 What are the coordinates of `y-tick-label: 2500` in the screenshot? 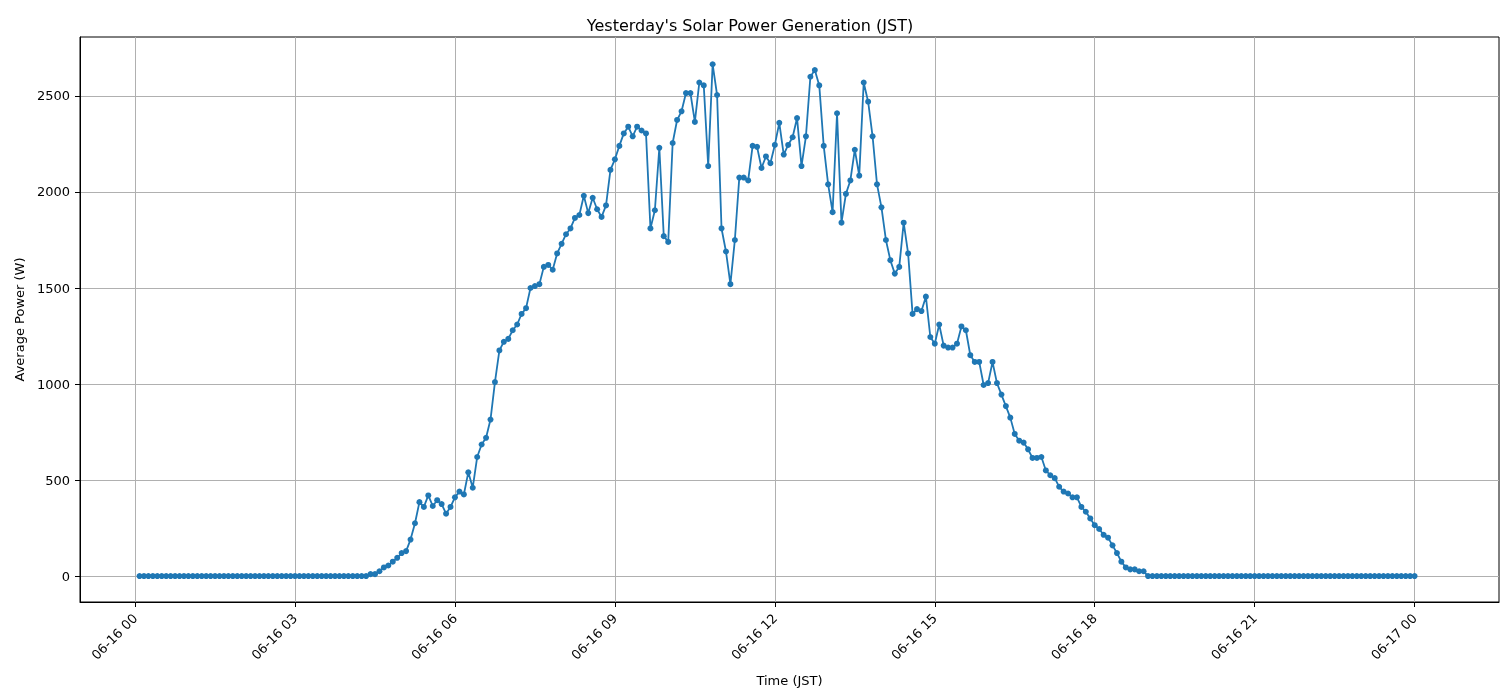 It's located at (53, 96).